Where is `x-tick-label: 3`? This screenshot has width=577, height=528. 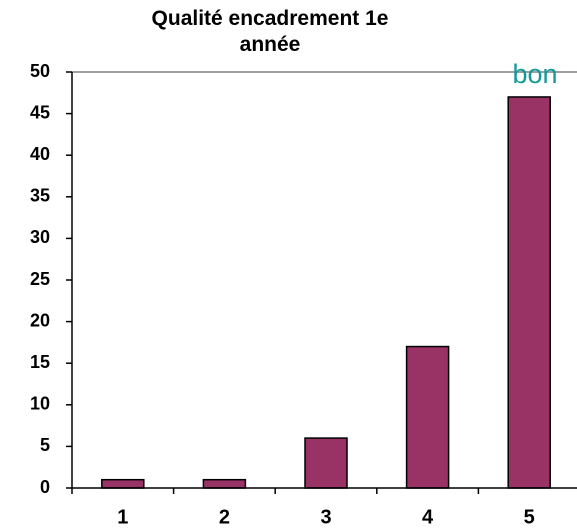 x-tick-label: 3 is located at coordinates (325, 517).